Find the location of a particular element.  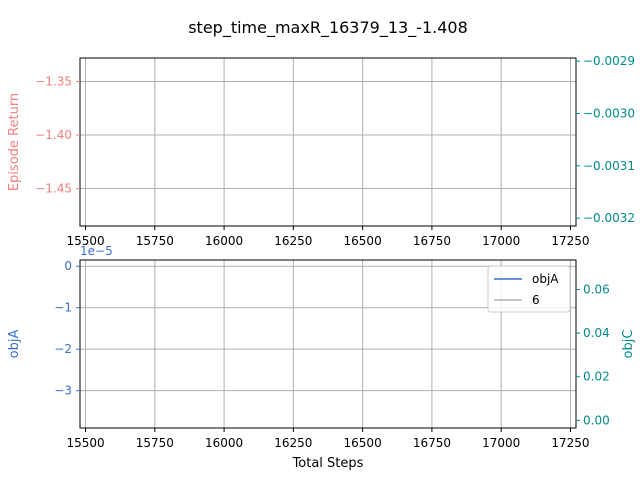

y-axis-label: objA is located at coordinates (14, 344).